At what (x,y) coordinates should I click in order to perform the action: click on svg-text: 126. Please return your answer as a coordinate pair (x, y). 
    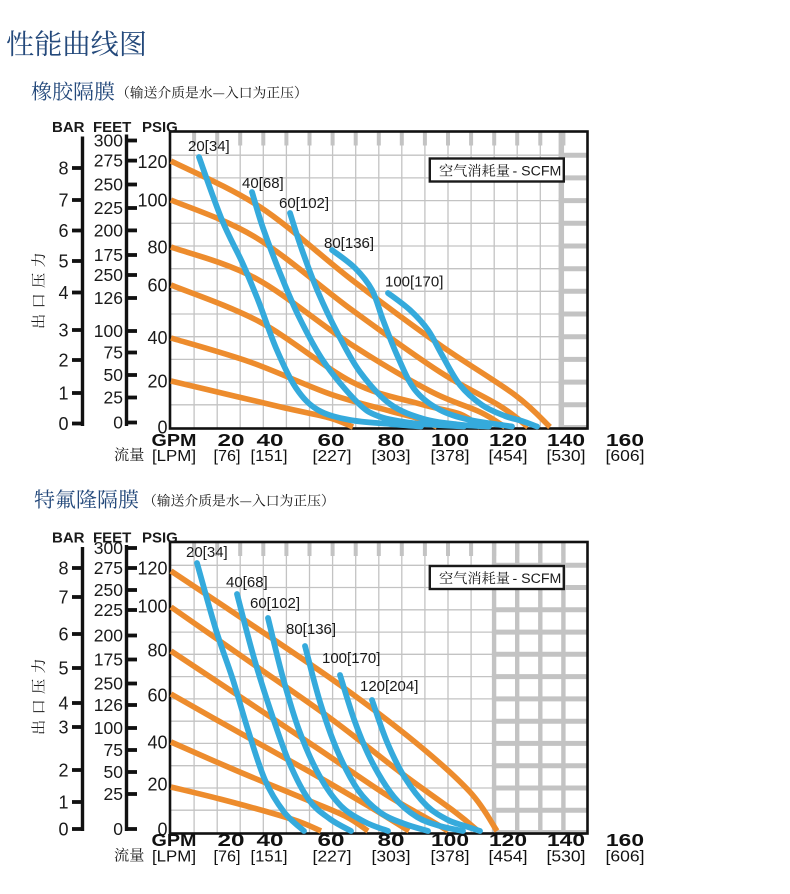
    Looking at the image, I should click on (108, 298).